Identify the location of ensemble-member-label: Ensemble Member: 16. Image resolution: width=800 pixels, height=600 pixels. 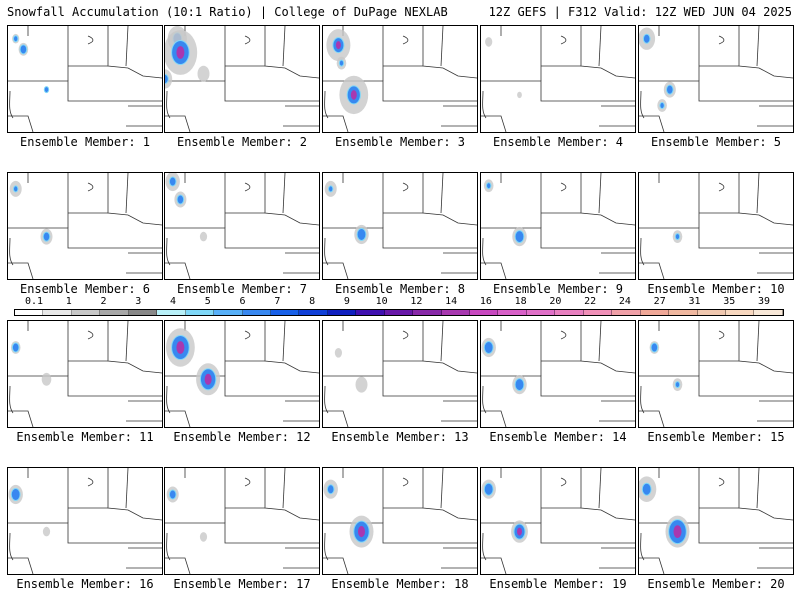
(85, 584).